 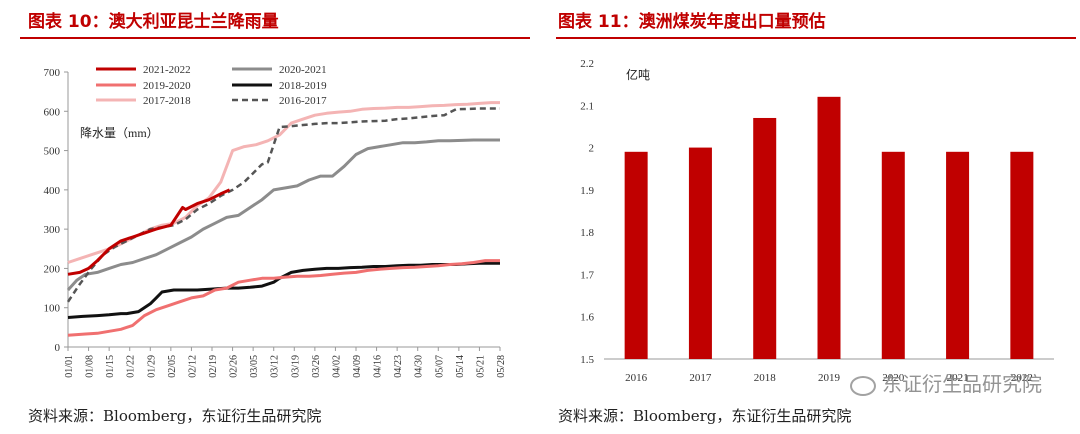 What do you see at coordinates (705, 416) in the screenshot?
I see `right-source-note: 资料来源：Bloomberg，东证衍生品研究院` at bounding box center [705, 416].